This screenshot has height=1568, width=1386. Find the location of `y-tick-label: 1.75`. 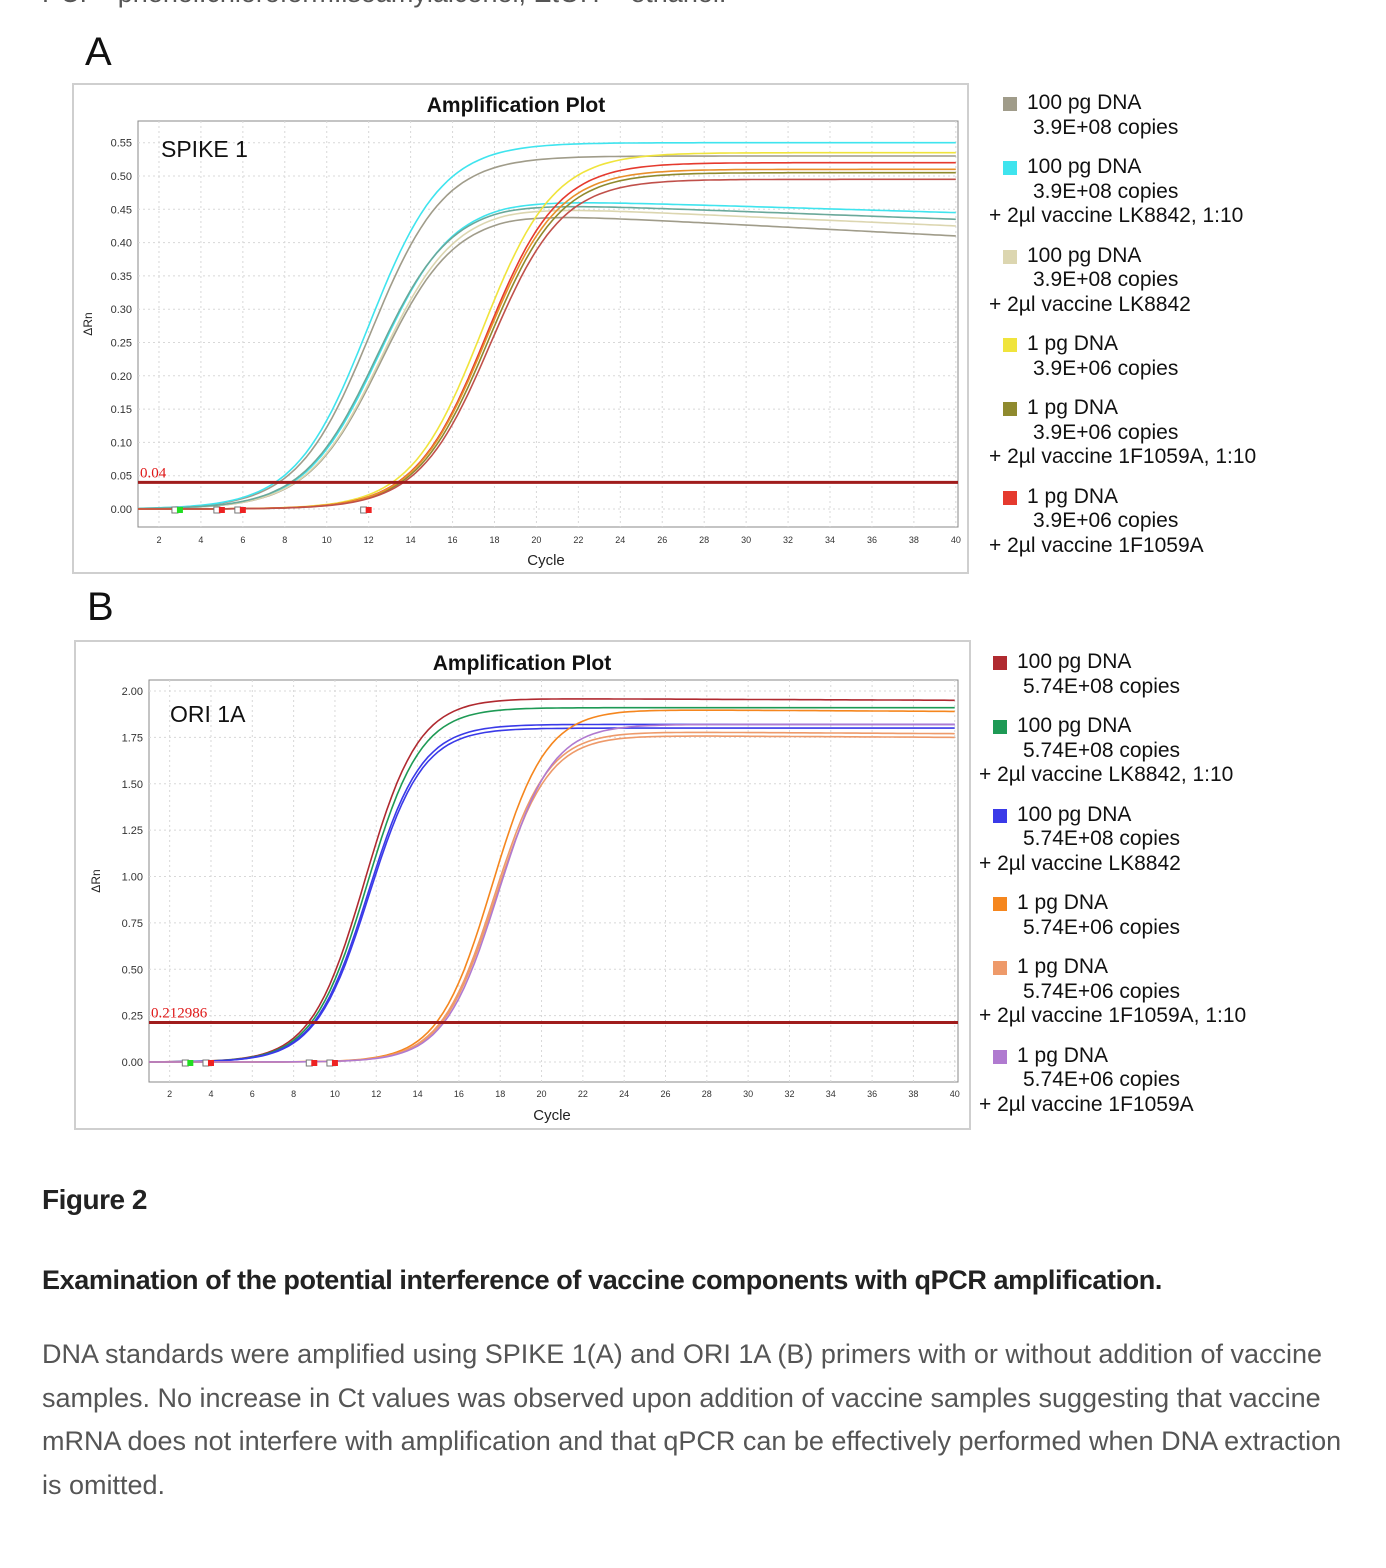

y-tick-label: 1.75 is located at coordinates (132, 738).